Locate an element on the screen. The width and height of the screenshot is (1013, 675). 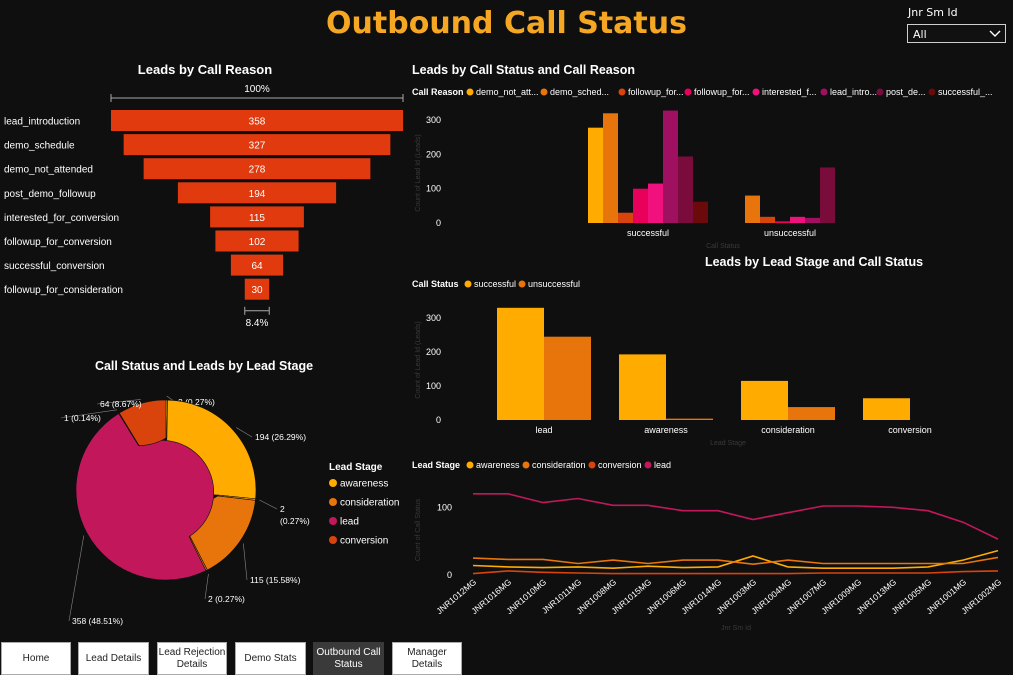
chart-title: Leads by Call Reason is located at coordinates (205, 69).